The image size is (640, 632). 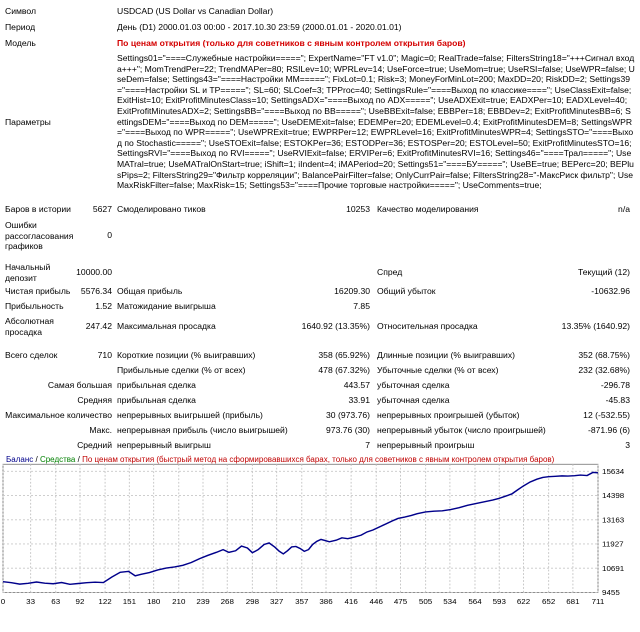 I want to click on average-loss-value: -45.83, so click(x=617, y=400).